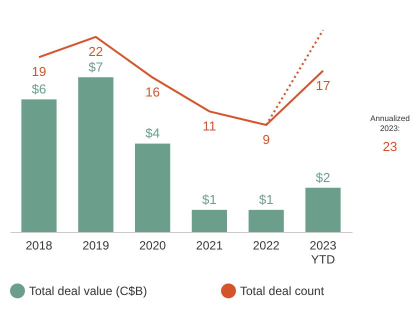 Image resolution: width=417 pixels, height=330 pixels. What do you see at coordinates (390, 123) in the screenshot?
I see `text: Annualized 2023:` at bounding box center [390, 123].